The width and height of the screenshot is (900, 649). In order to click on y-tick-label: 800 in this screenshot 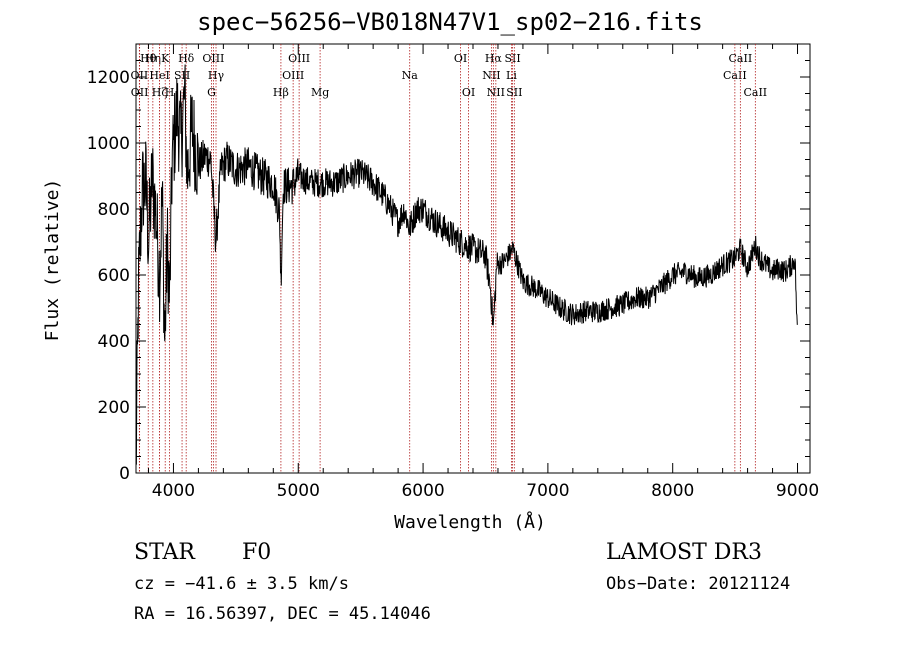, I will do `click(114, 210)`.